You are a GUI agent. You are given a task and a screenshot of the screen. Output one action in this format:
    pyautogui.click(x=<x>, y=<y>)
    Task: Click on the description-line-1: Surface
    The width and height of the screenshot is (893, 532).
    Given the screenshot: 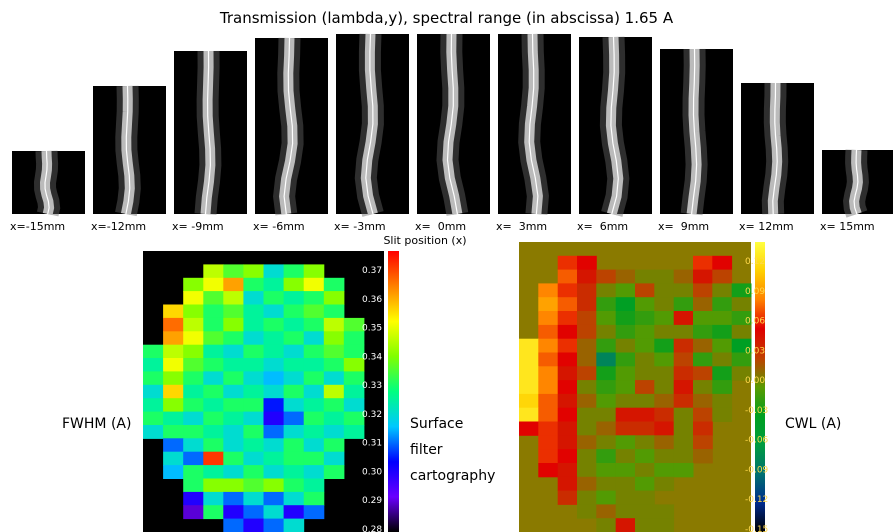 What is the action you would take?
    pyautogui.click(x=437, y=424)
    